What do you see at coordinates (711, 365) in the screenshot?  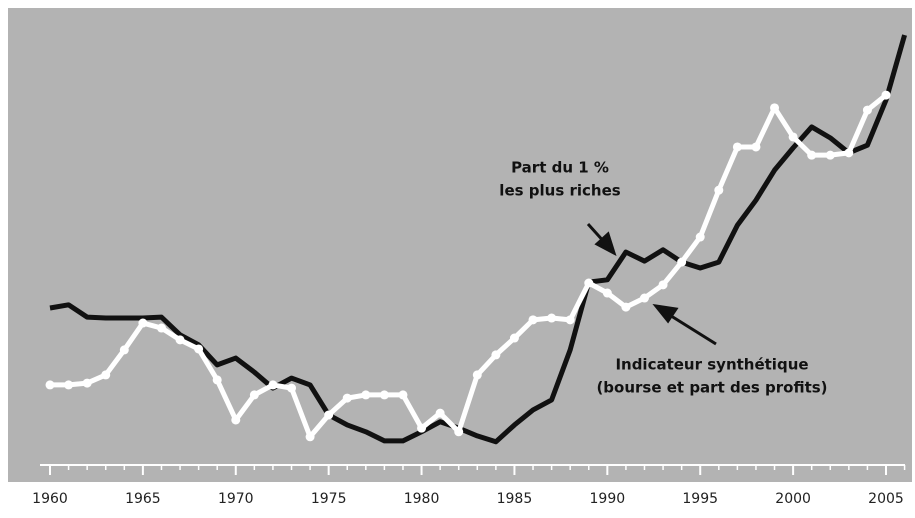 I see `annotation: Indicateur synthétique` at bounding box center [711, 365].